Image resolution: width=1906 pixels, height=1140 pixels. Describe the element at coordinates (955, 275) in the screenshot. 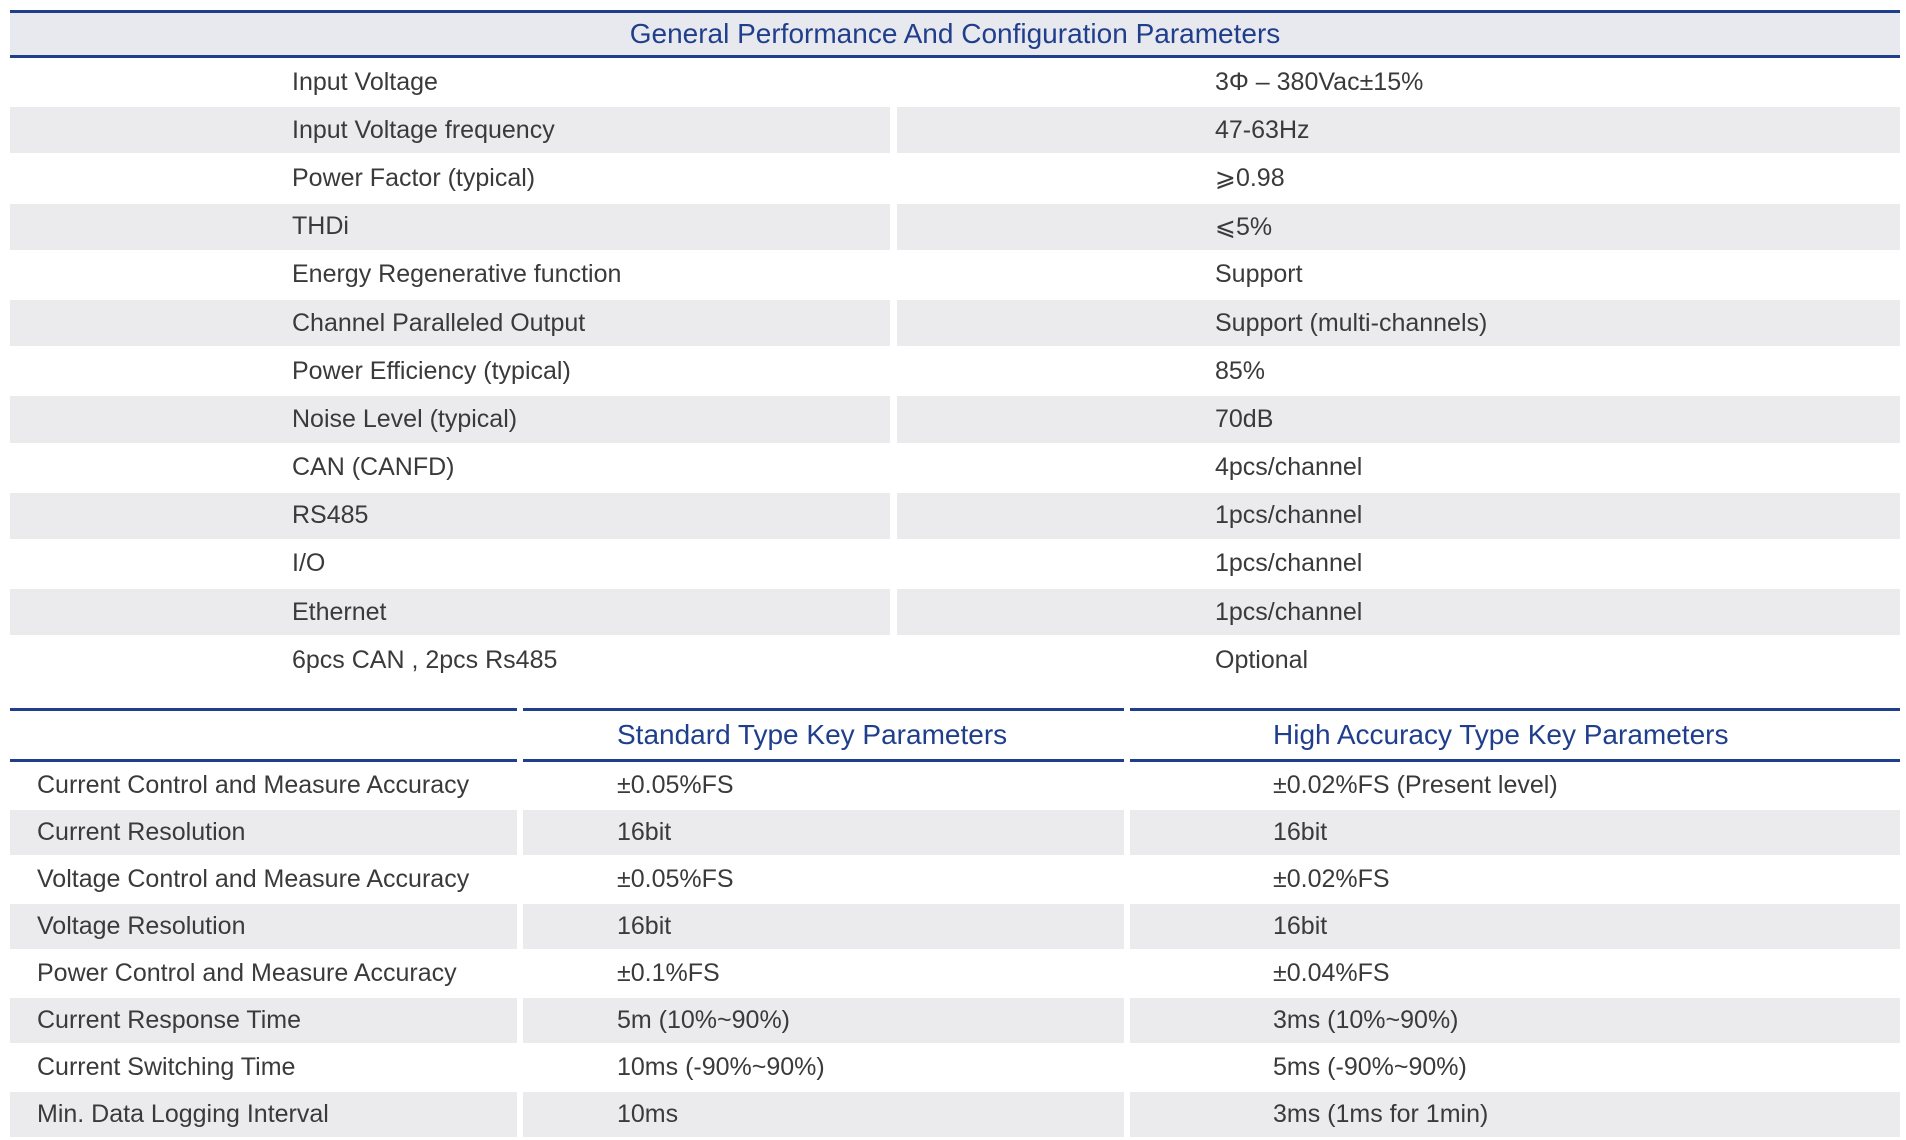

I see `table-row: Energy Regenerative function Support` at that location.